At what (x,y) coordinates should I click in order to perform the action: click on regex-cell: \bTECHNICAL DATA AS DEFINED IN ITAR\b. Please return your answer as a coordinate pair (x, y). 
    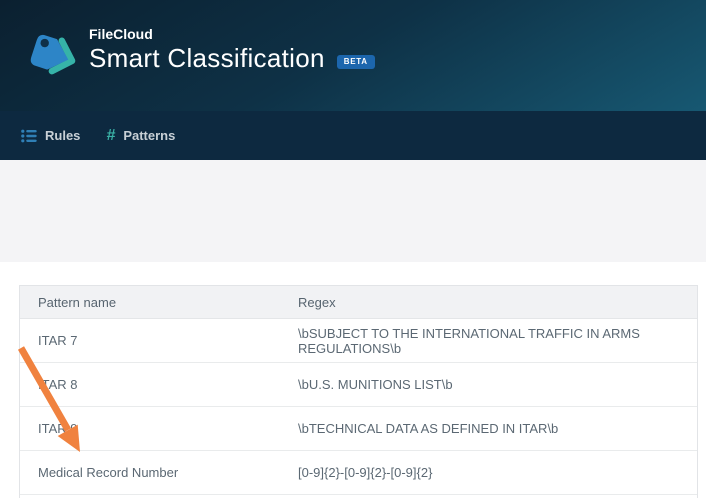
    Looking at the image, I should click on (497, 428).